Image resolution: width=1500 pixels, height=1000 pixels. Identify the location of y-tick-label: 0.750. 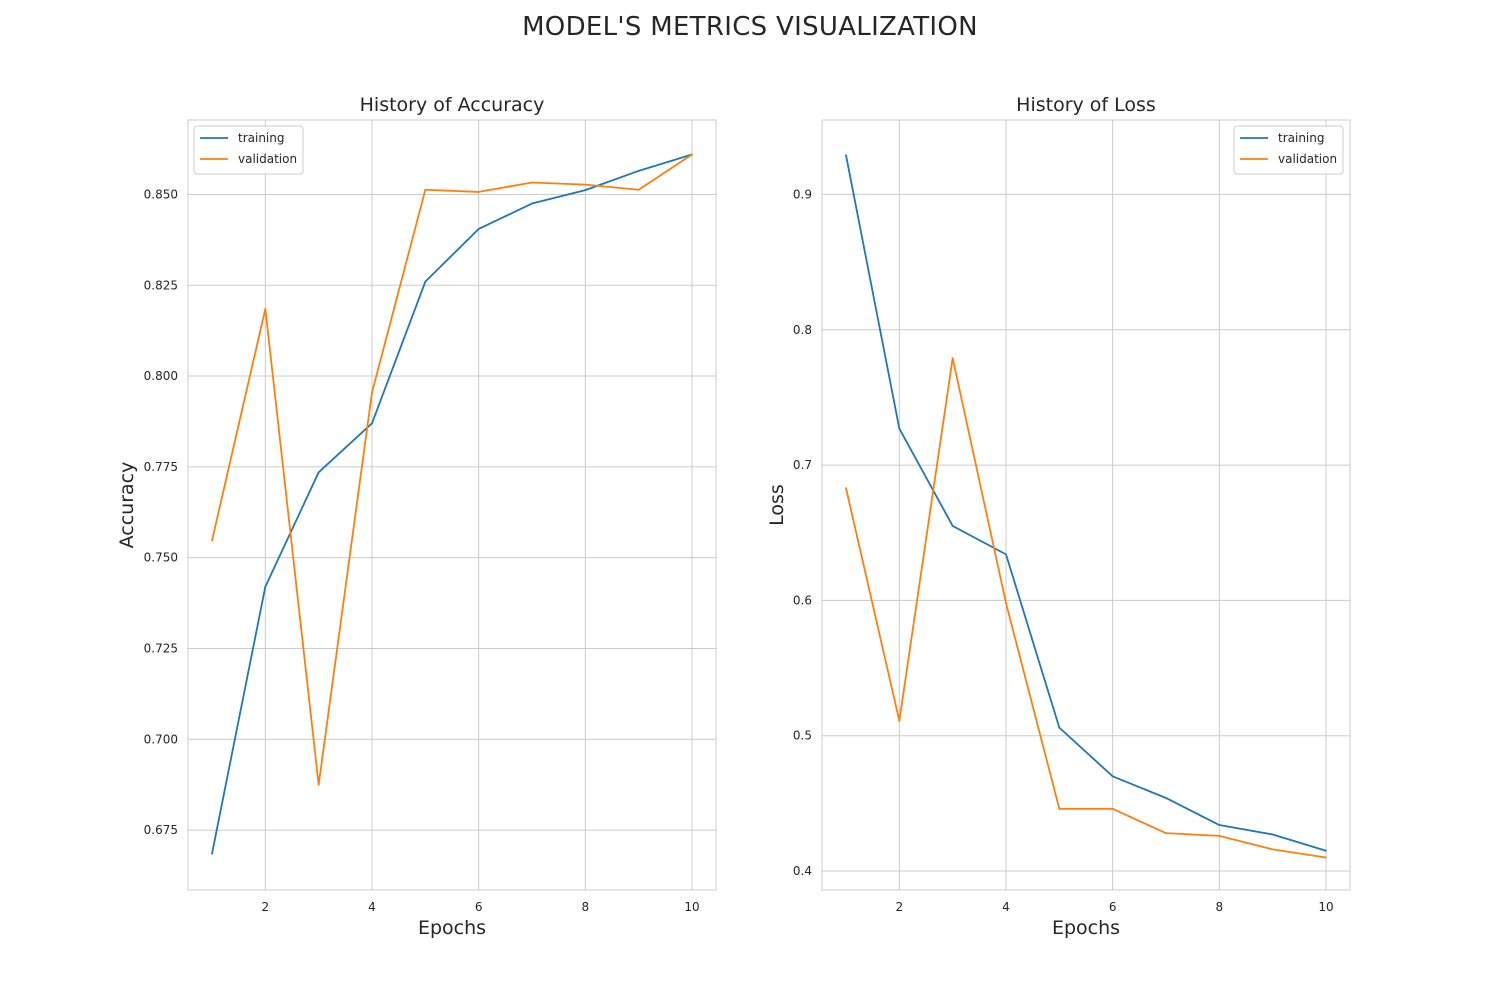
(161, 558).